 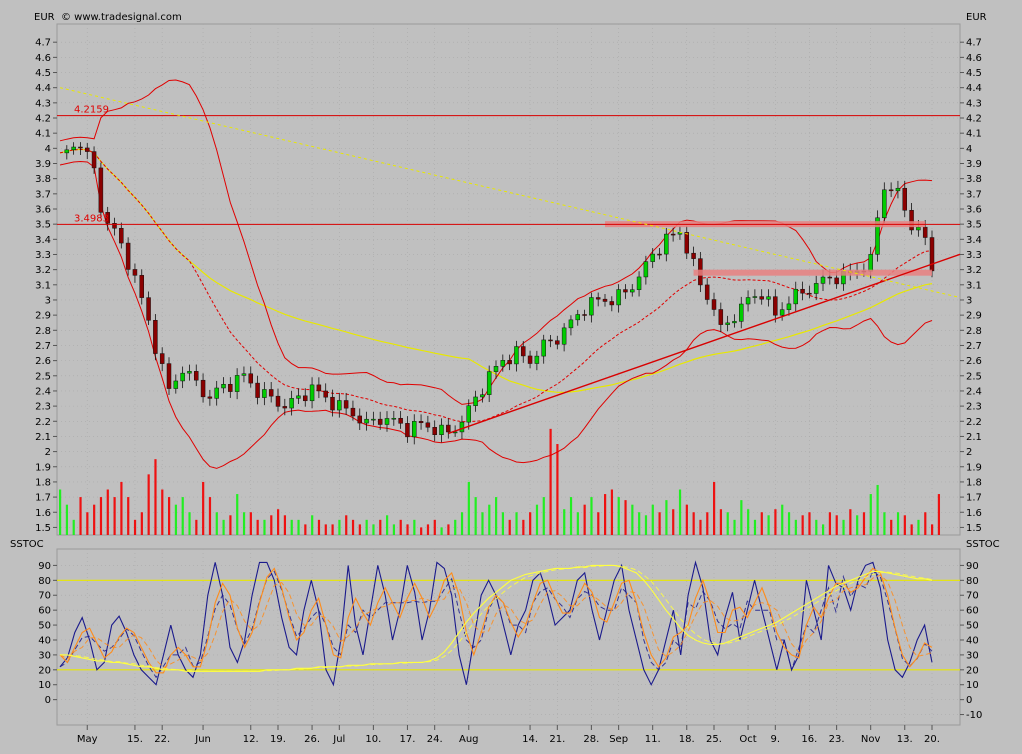 What do you see at coordinates (43, 316) in the screenshot?
I see `price-tick-label-left: 2.9` at bounding box center [43, 316].